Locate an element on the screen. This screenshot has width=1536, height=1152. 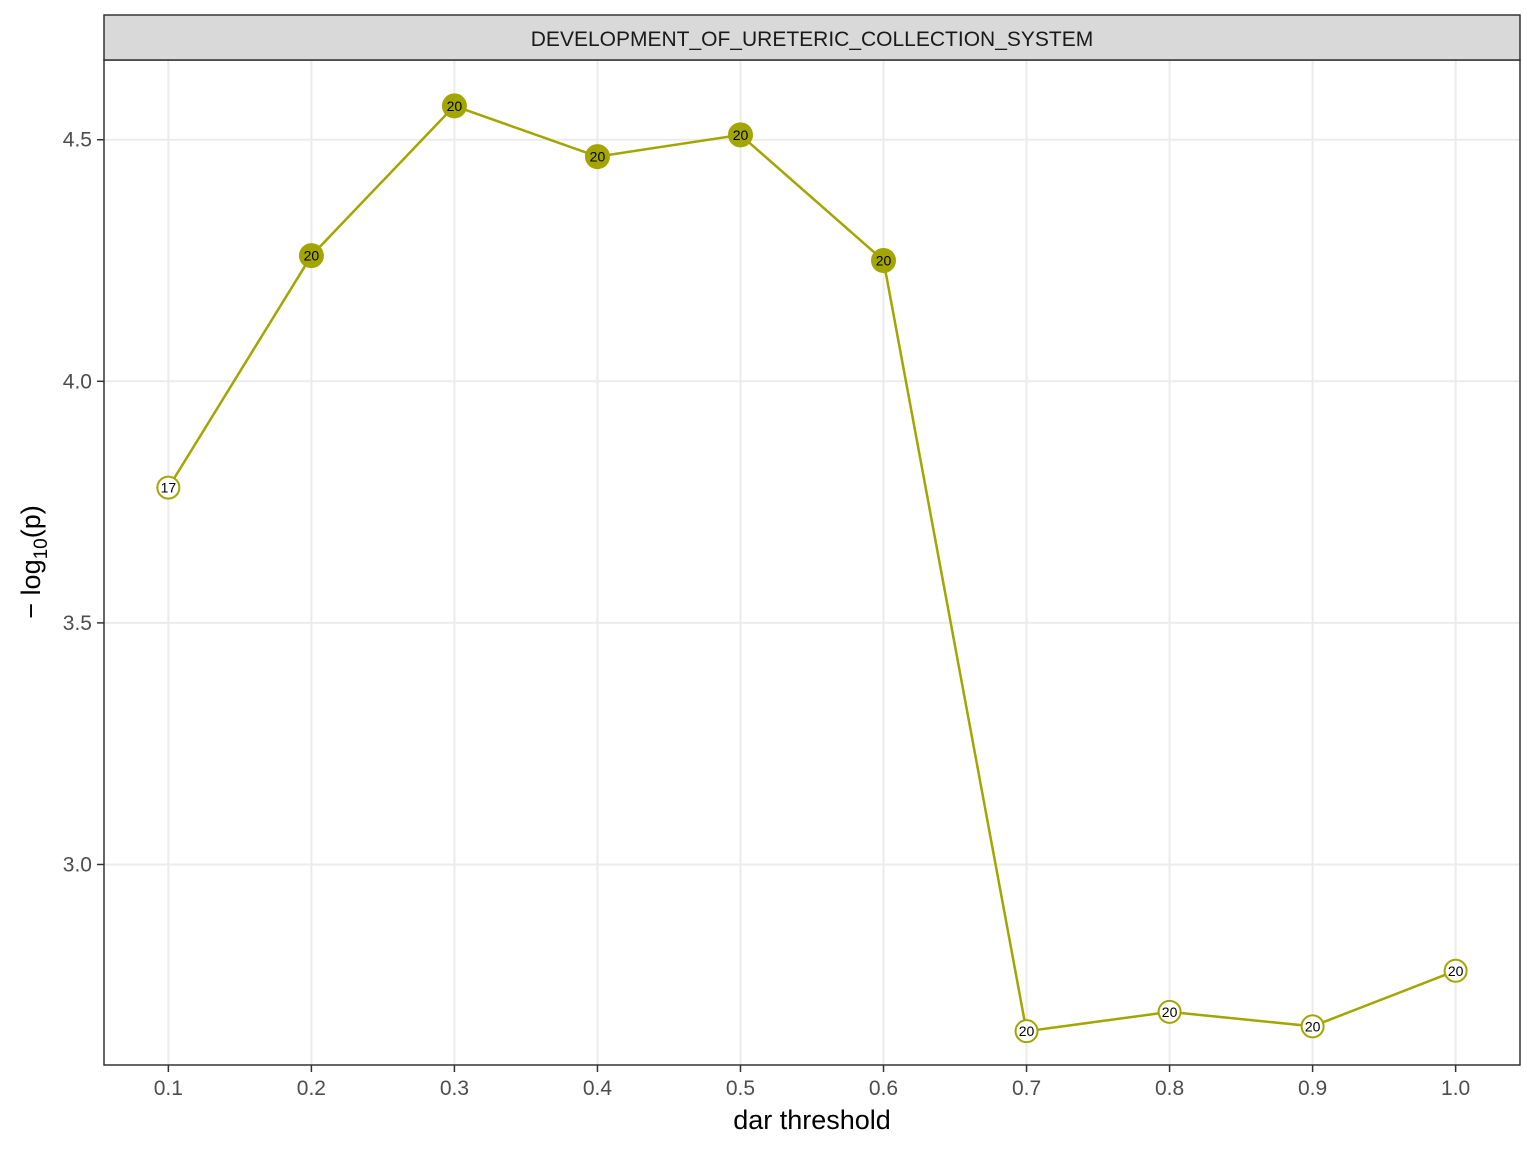
y-tick-label: 3.0 is located at coordinates (77, 864).